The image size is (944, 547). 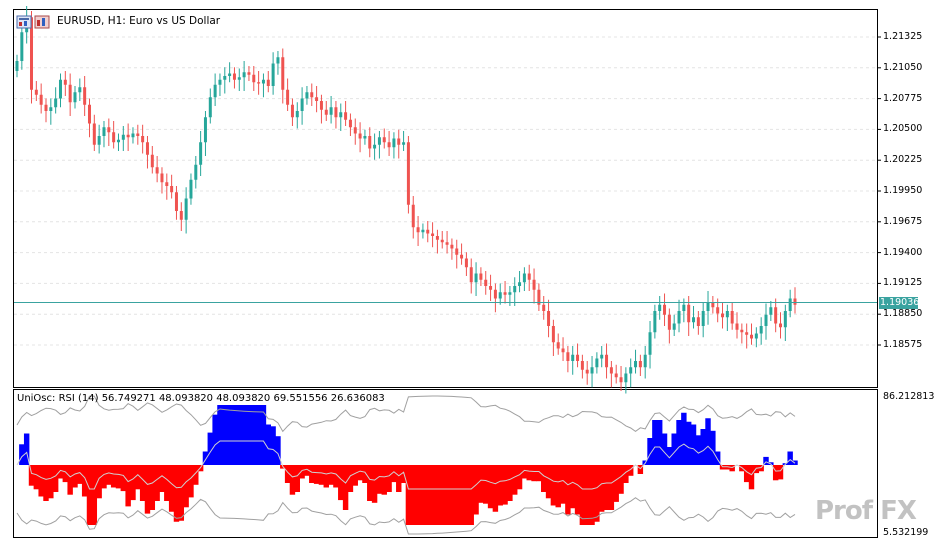 I want to click on chart-title: EURUSD, H1: Euro vs US Dollar, so click(x=139, y=21).